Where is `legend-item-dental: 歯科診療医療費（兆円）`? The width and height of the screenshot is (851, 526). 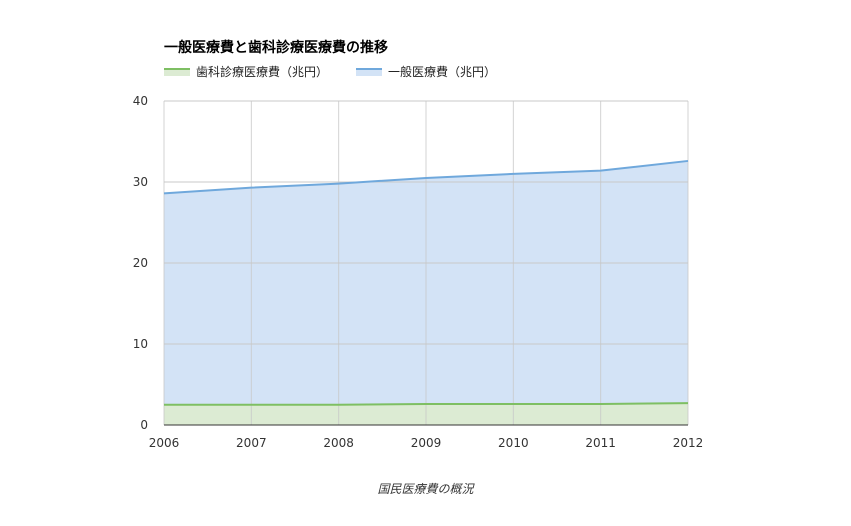
legend-item-dental: 歯科診療医療費（兆円） is located at coordinates (246, 71).